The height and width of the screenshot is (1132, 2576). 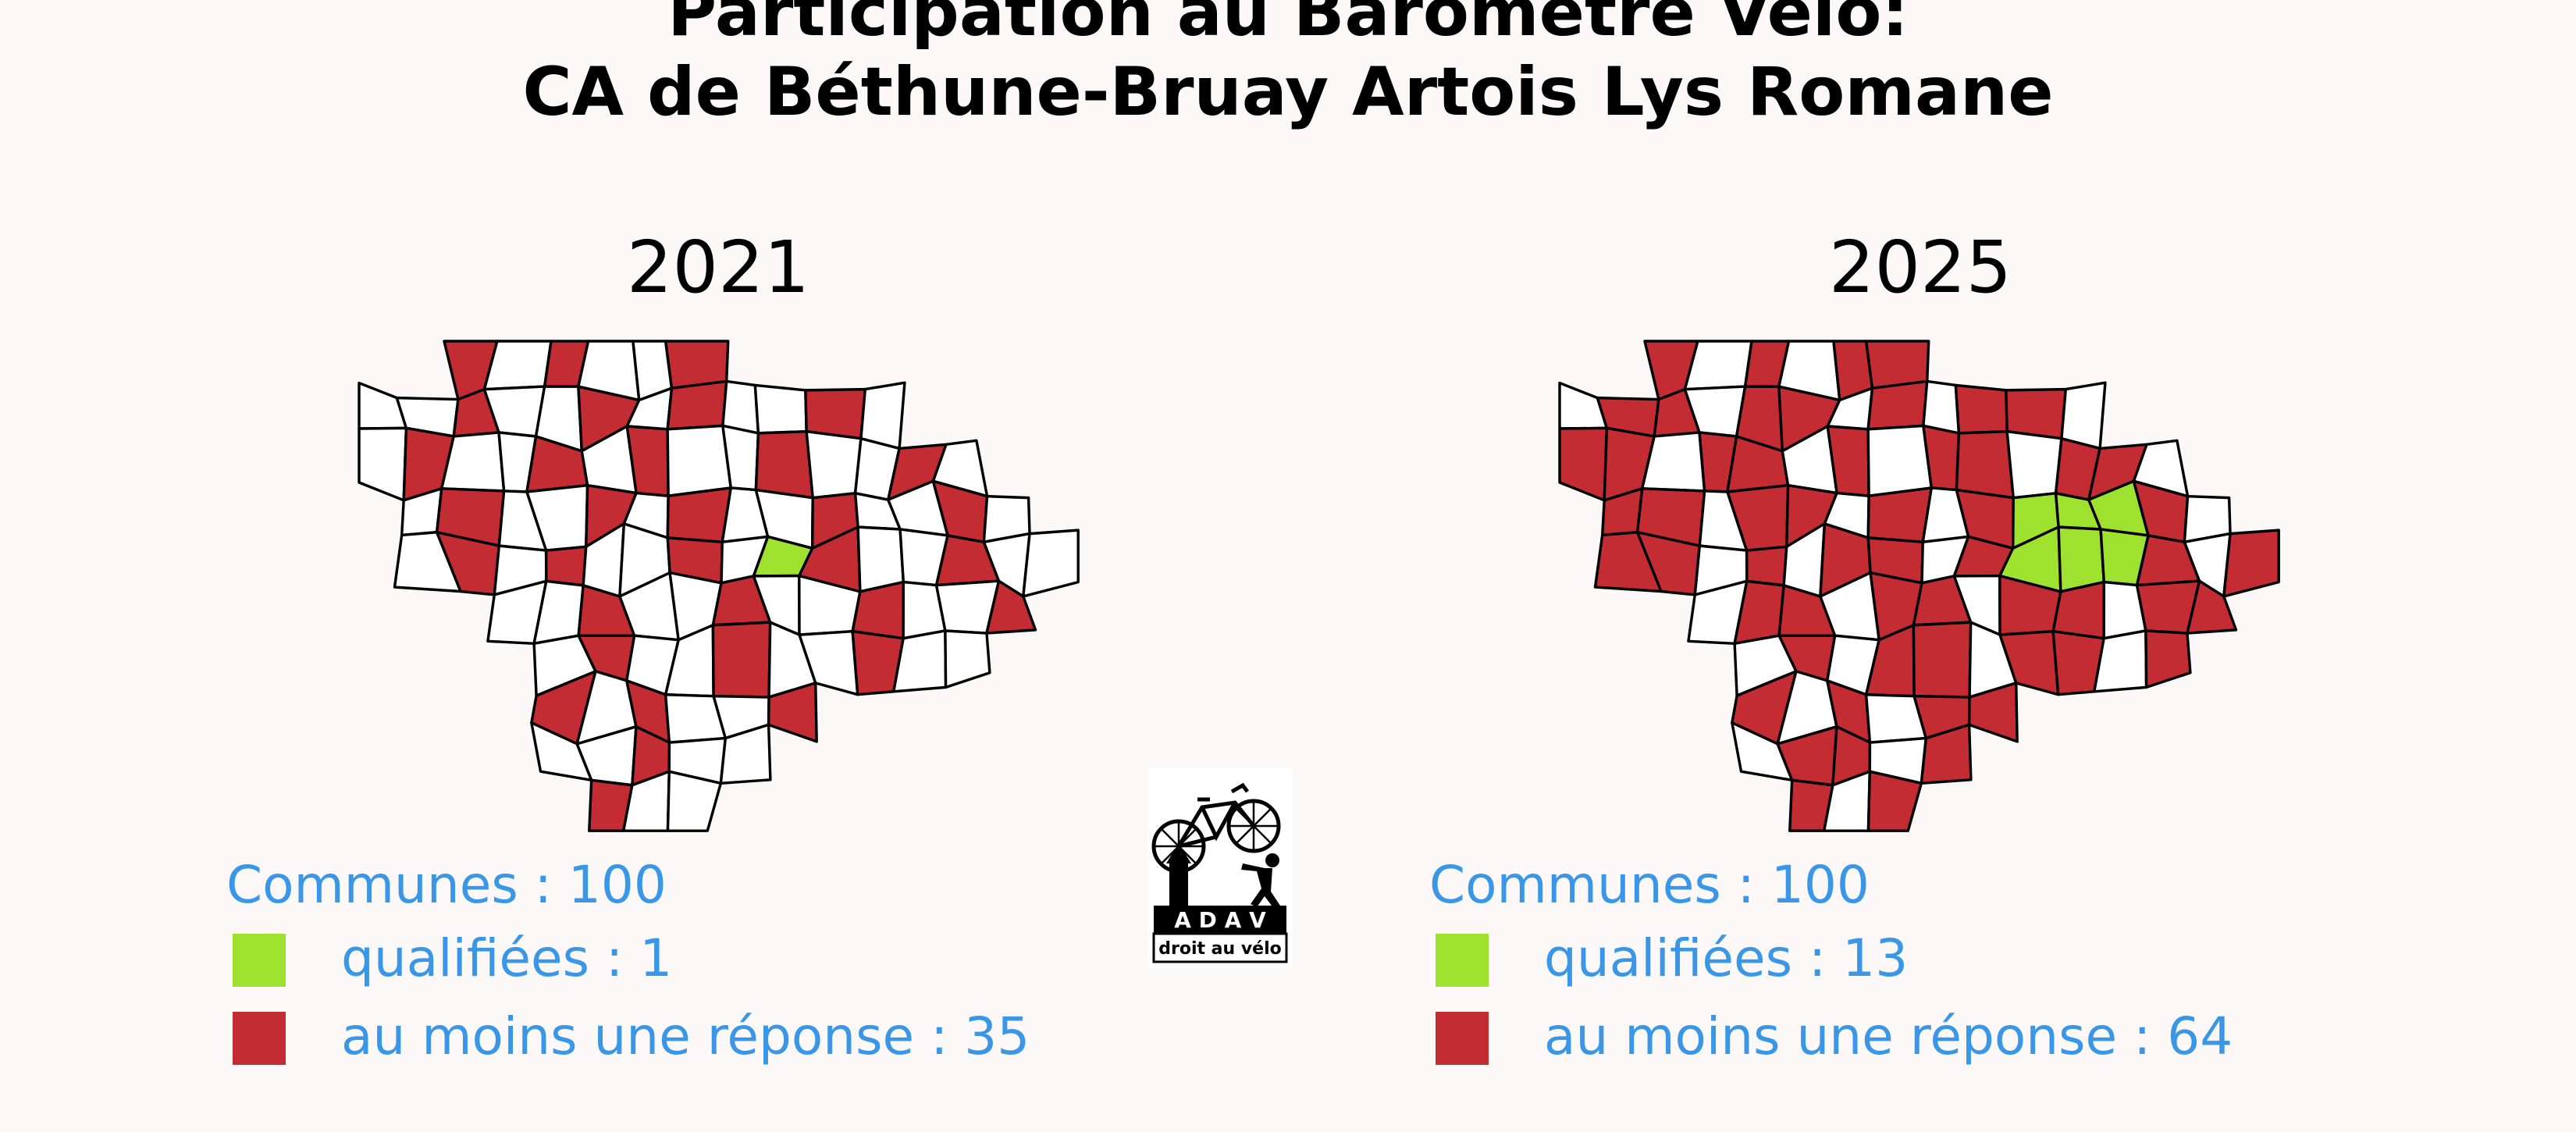 What do you see at coordinates (718, 267) in the screenshot?
I see `panel-year-2021: 2021` at bounding box center [718, 267].